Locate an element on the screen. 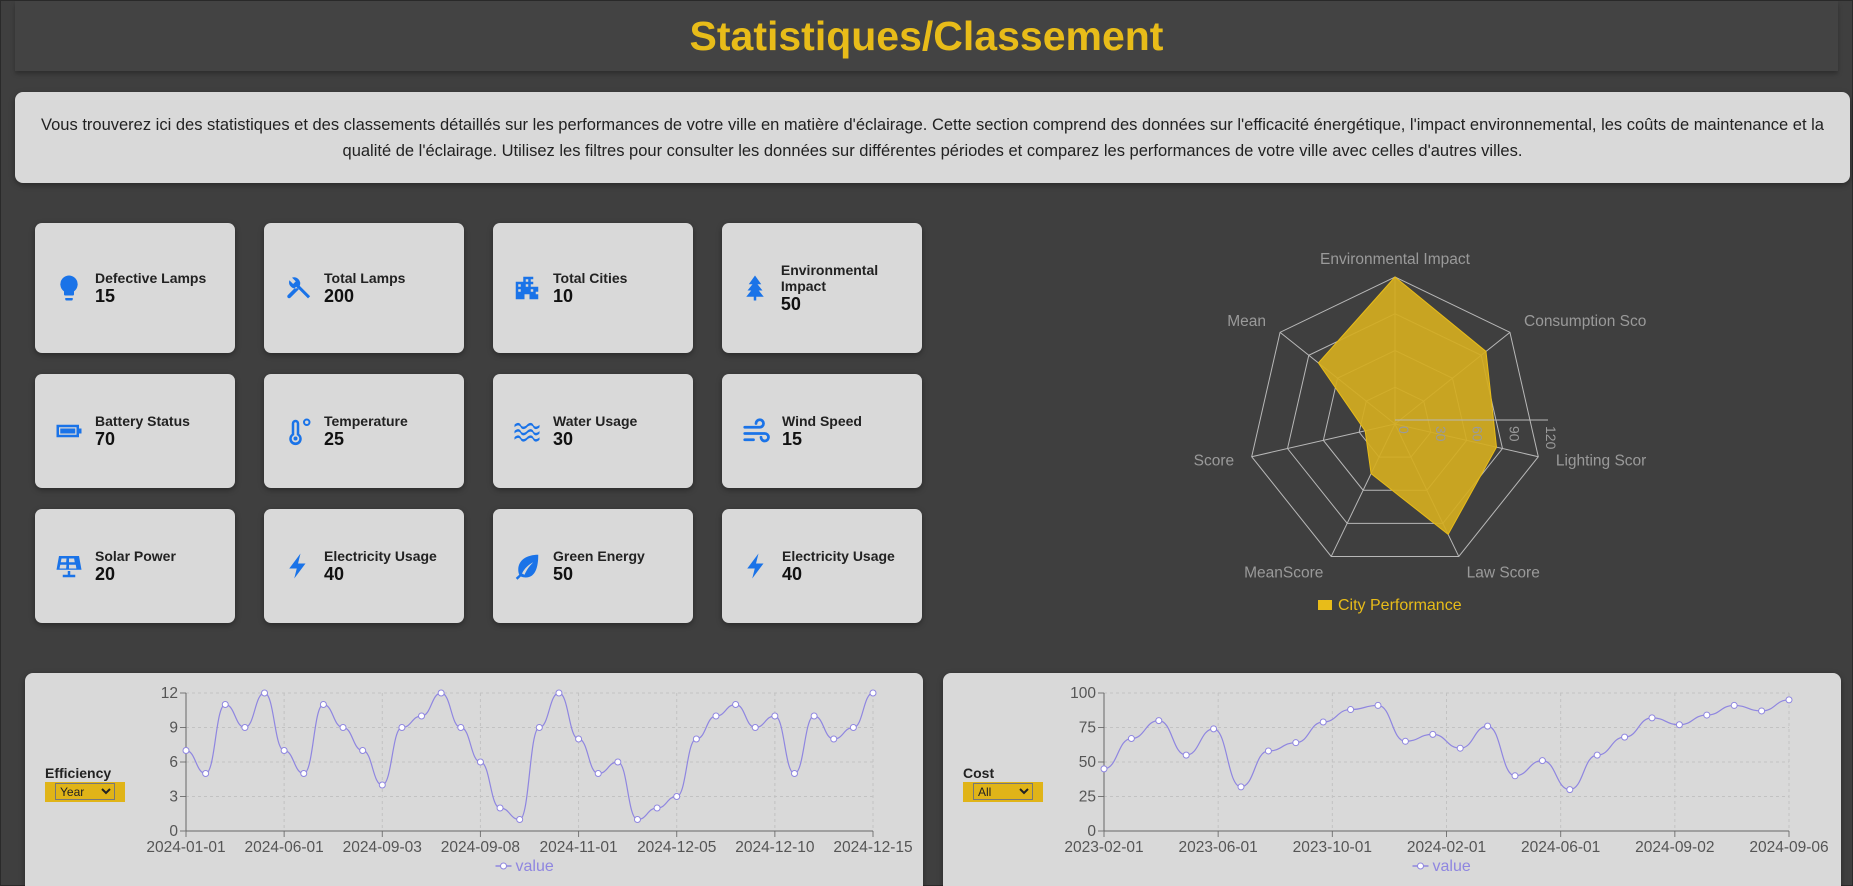 Image resolution: width=1853 pixels, height=886 pixels. efficiency-control: Efficiency Year is located at coordinates (85, 783).